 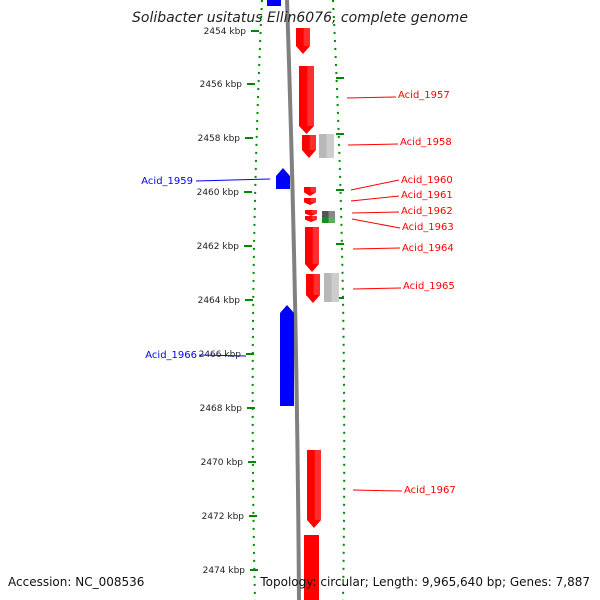 I want to click on left-dotted-rail, so click(x=257, y=300).